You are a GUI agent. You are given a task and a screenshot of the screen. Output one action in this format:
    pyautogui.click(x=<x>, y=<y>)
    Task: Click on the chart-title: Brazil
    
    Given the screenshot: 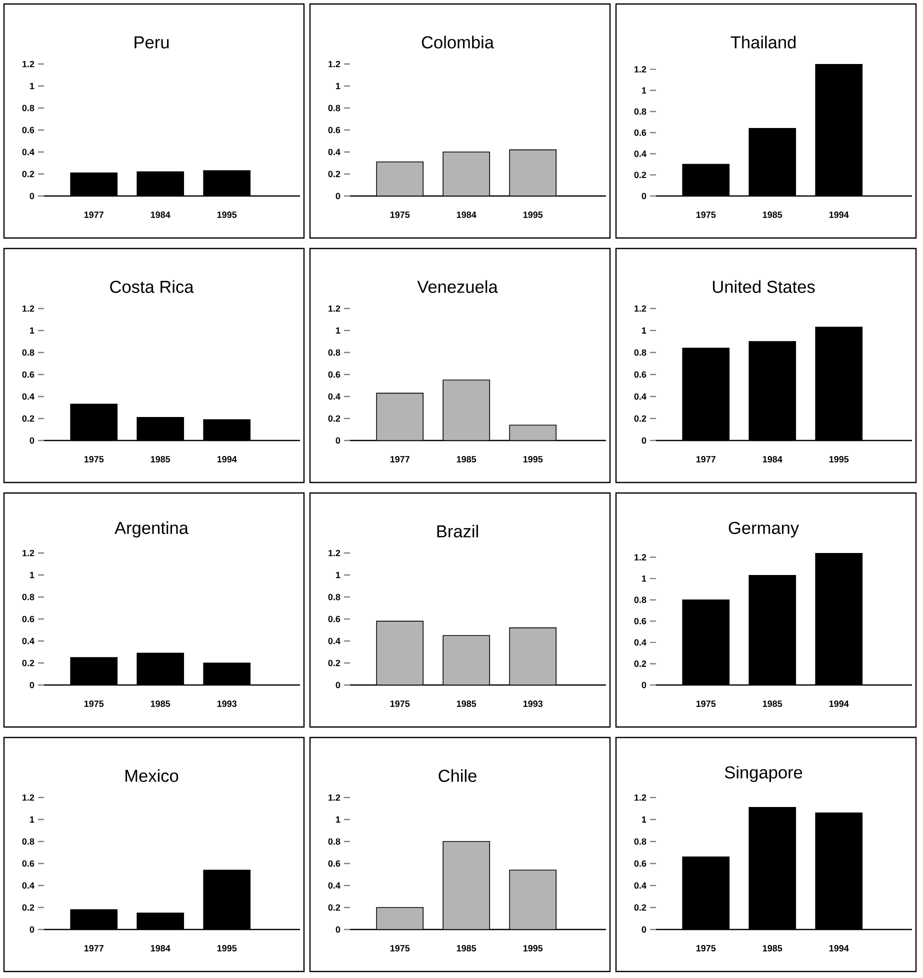 What is the action you would take?
    pyautogui.click(x=457, y=531)
    